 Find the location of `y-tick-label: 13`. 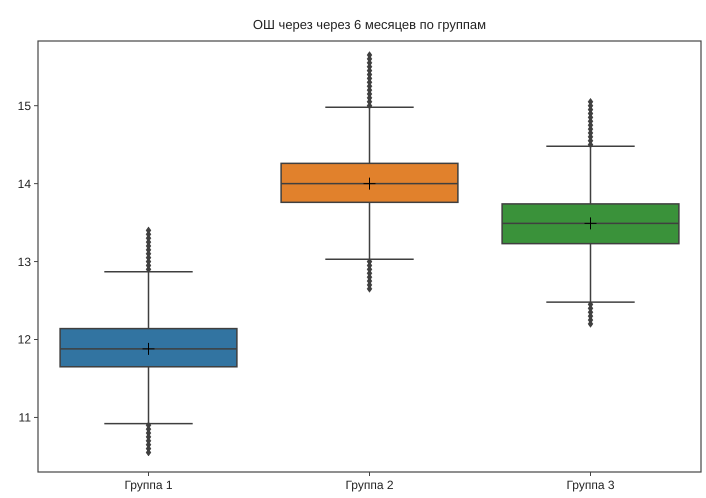

y-tick-label: 13 is located at coordinates (25, 261).